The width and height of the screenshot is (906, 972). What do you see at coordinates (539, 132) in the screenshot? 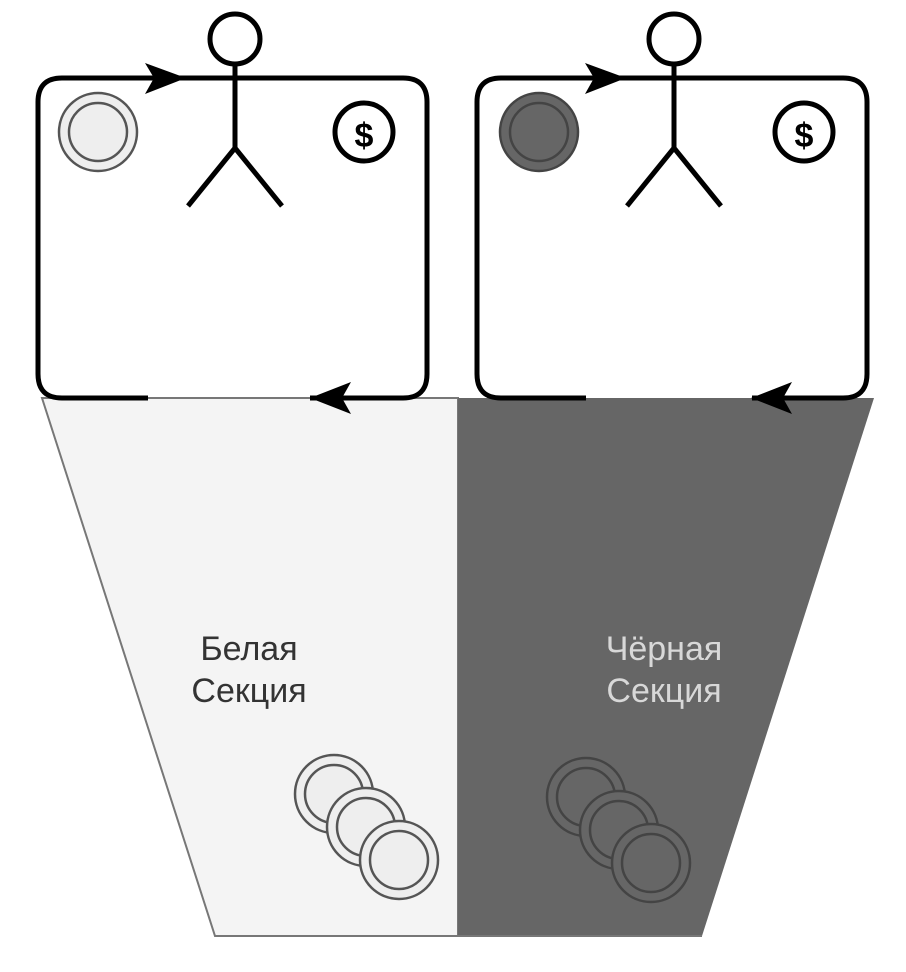
I see `right-token-inner` at bounding box center [539, 132].